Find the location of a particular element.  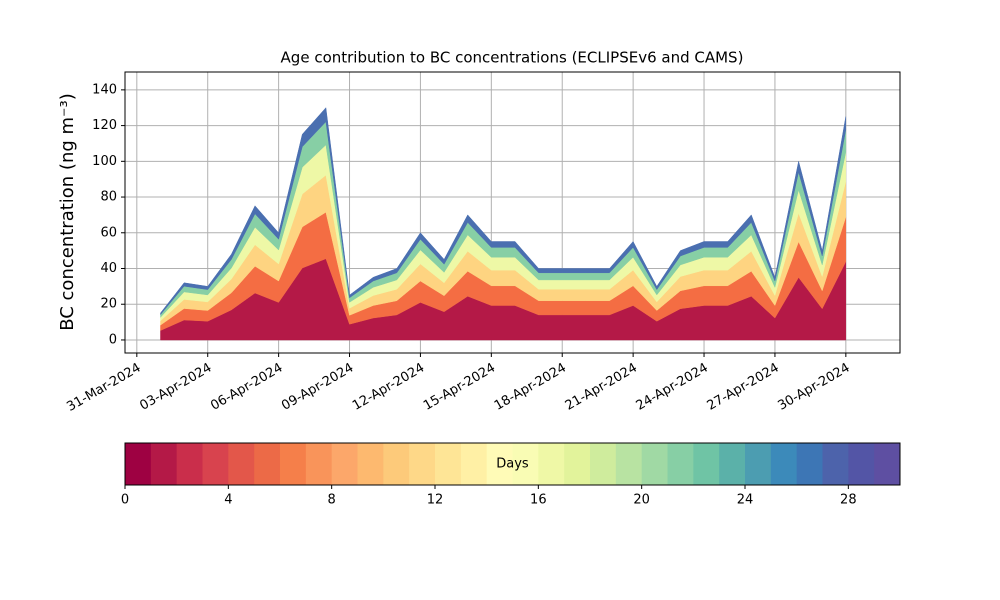

y-axis-label: BC concentration (ng m⁻³) is located at coordinates (67, 212).